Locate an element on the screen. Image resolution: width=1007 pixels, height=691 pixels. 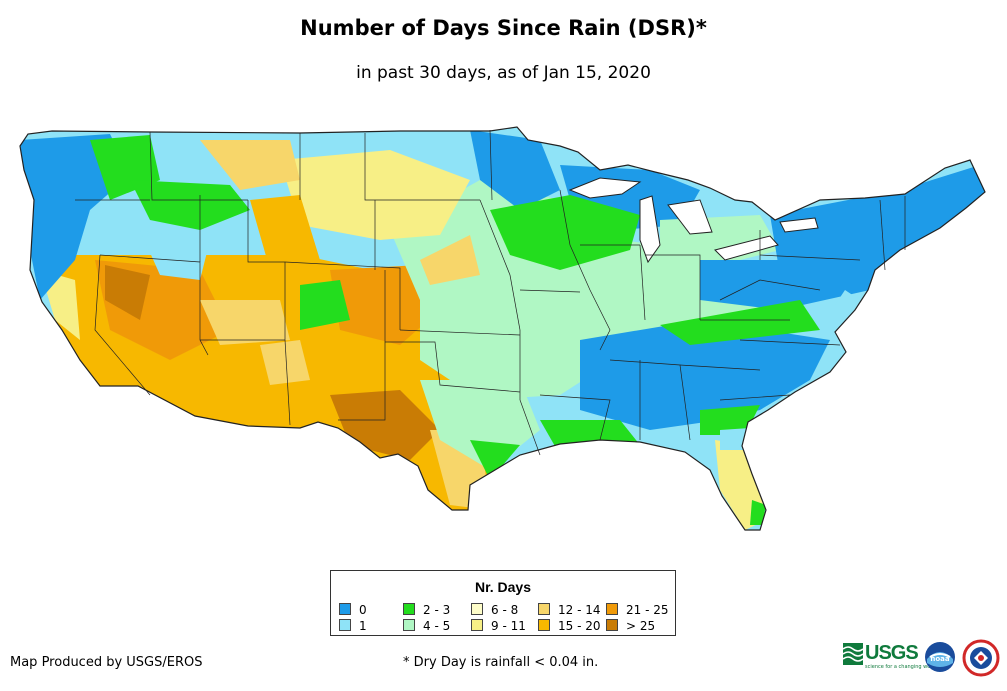
map-subtitle: in past 30 days, as of Jan 15, 2020 is located at coordinates (503, 73).